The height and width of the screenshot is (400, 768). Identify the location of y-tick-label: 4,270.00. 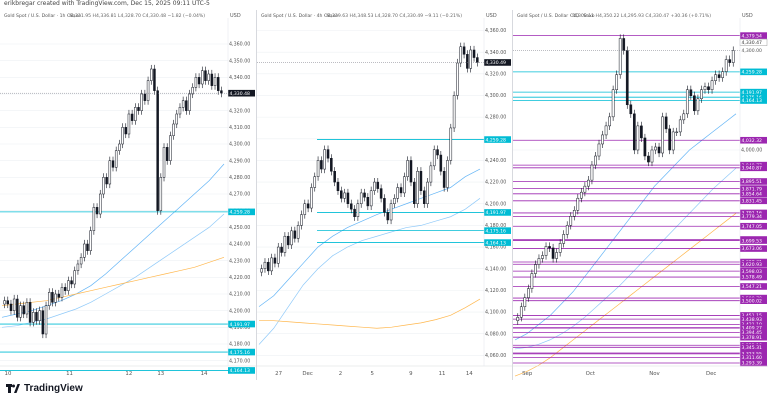
(239, 195).